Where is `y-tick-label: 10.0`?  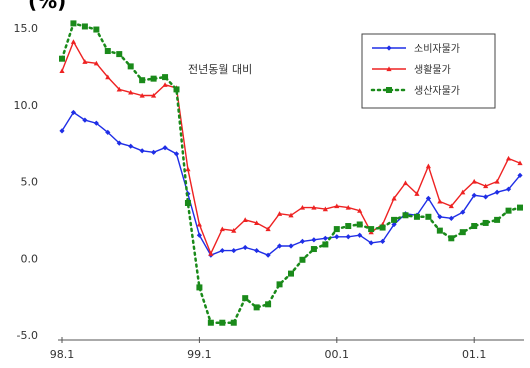 y-tick-label: 10.0 is located at coordinates (26, 105).